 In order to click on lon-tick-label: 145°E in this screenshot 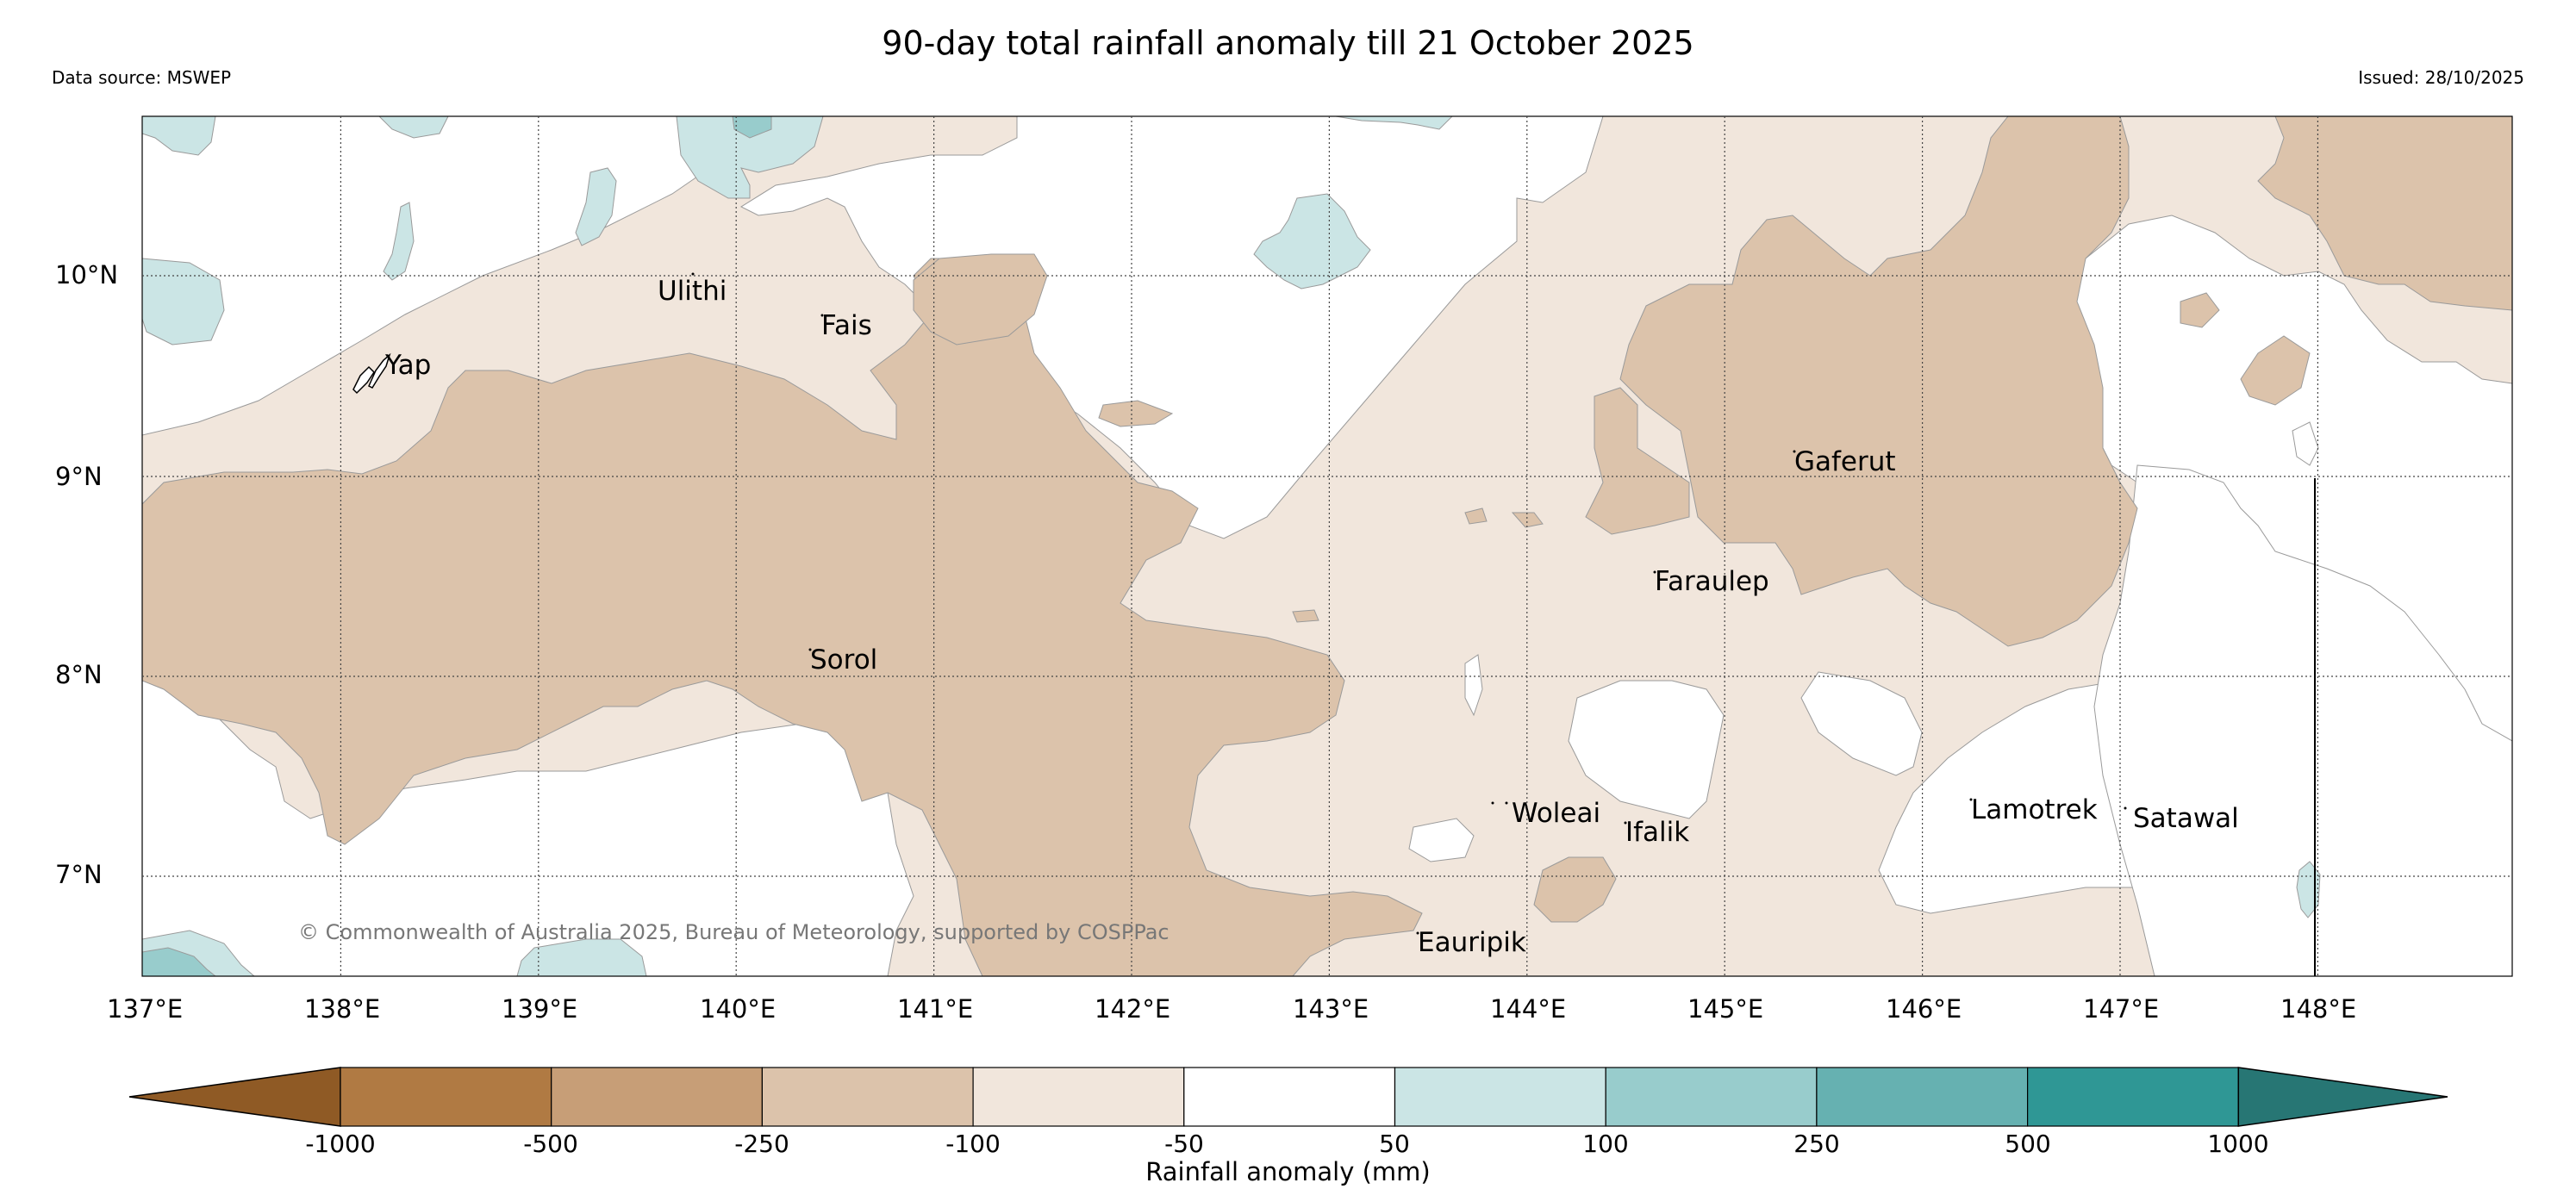, I will do `click(1725, 1009)`.